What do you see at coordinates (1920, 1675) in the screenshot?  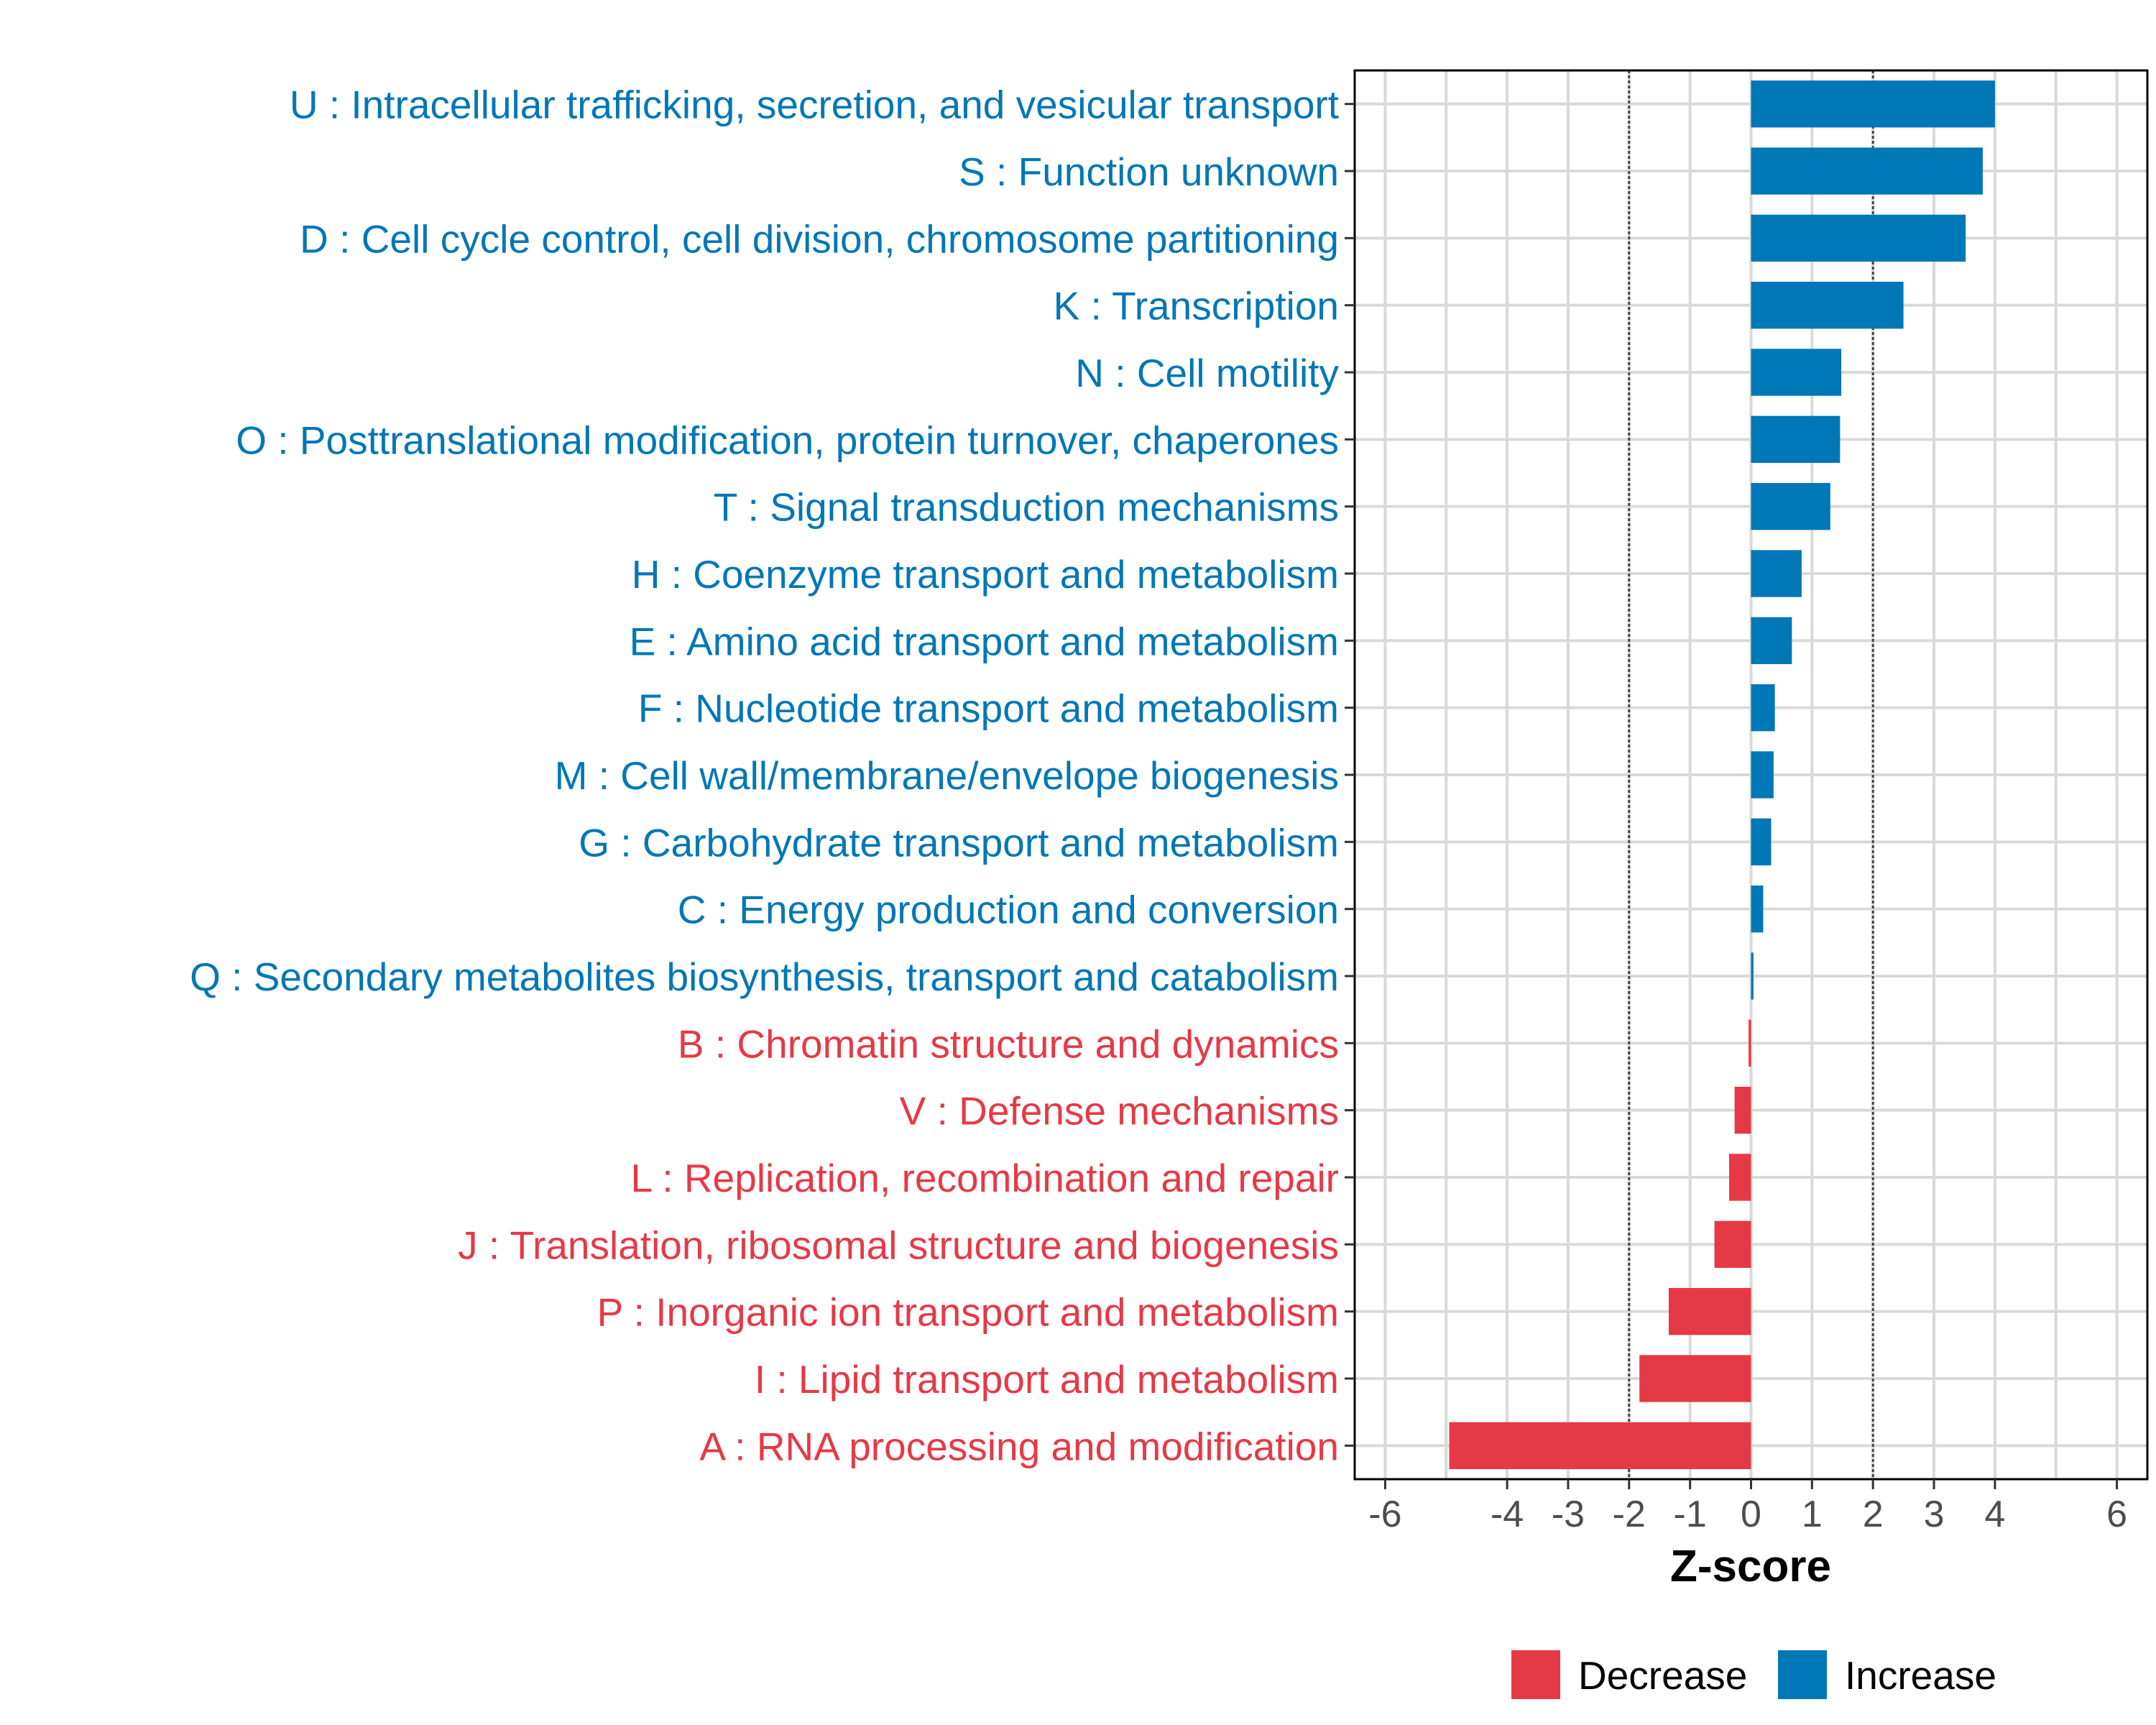 I see `legend-label-increase: Increase` at bounding box center [1920, 1675].